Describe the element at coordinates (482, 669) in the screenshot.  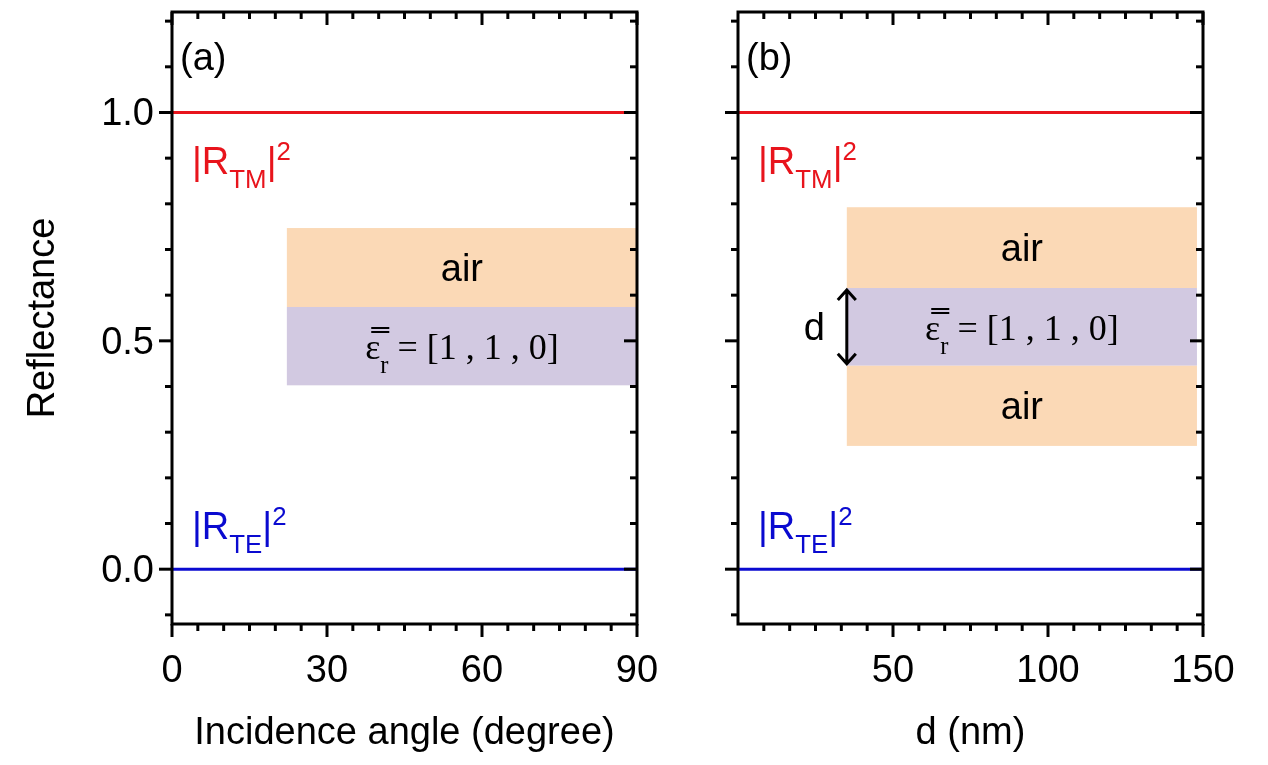
I see `x-tick-label: 60` at that location.